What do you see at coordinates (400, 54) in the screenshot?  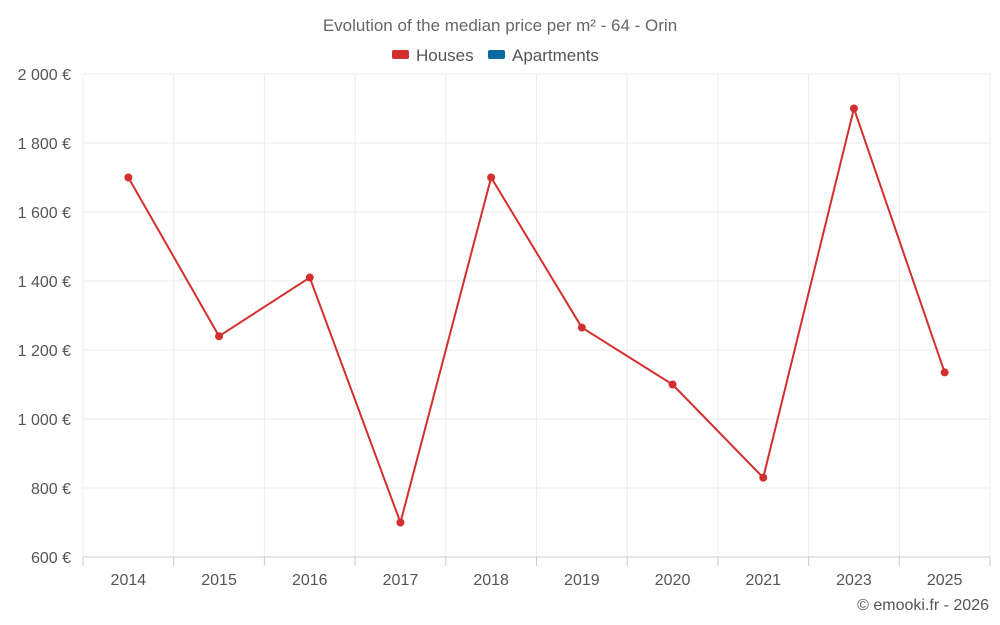 I see `legend-swatch-houses` at bounding box center [400, 54].